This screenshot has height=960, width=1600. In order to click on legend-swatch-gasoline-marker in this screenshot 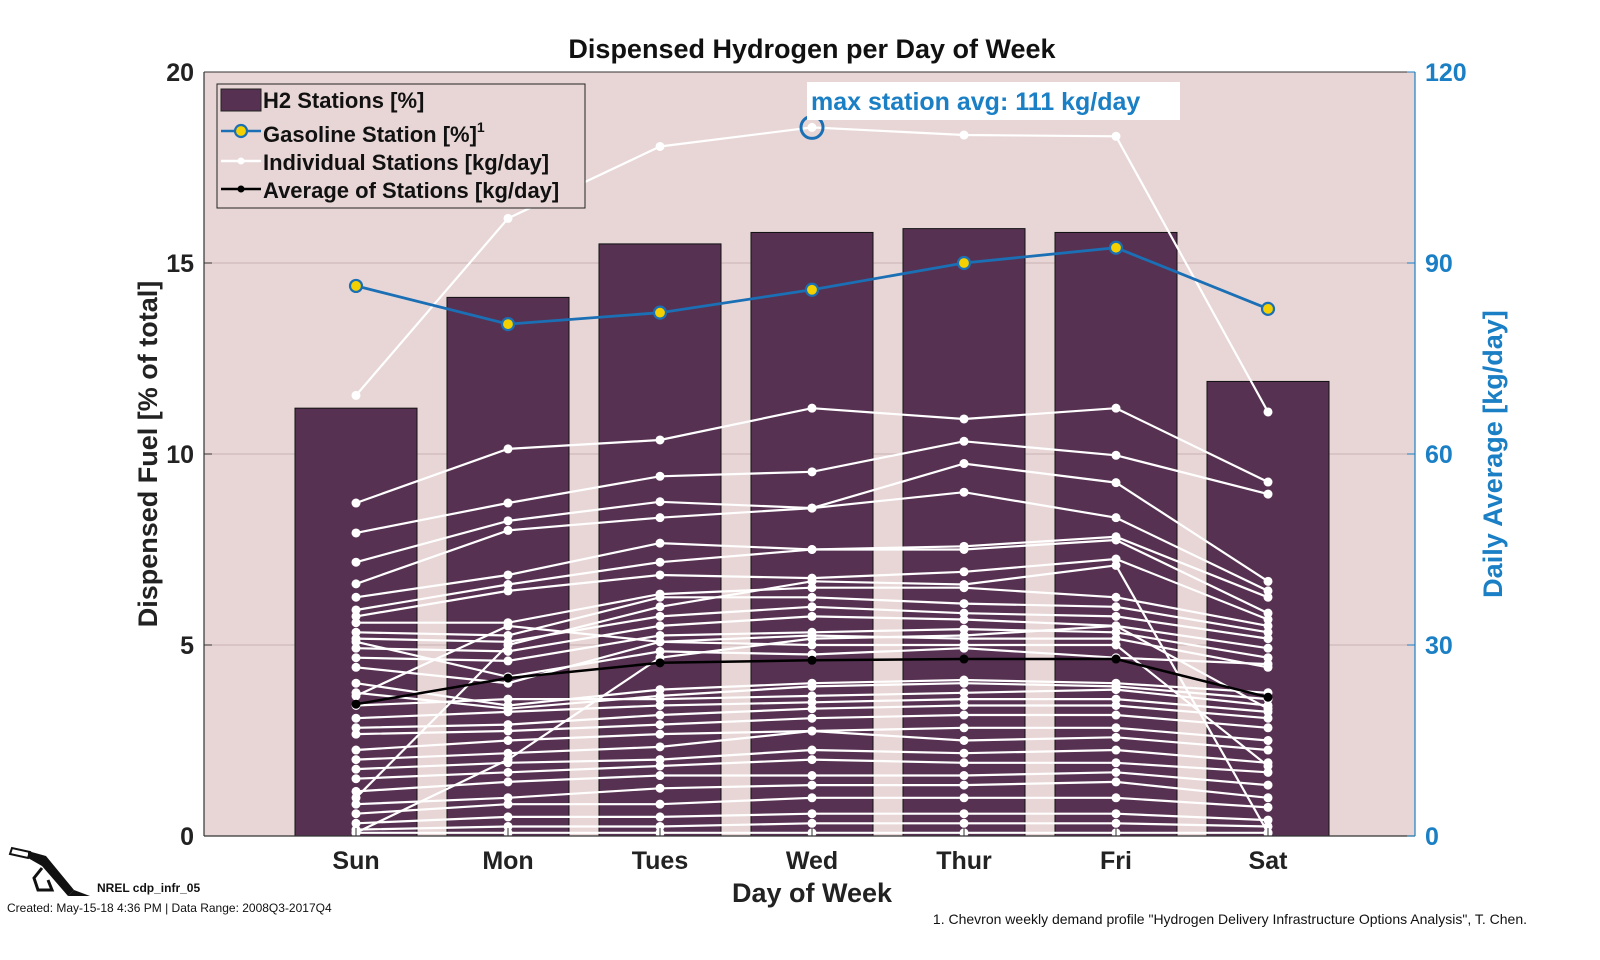, I will do `click(241, 131)`.